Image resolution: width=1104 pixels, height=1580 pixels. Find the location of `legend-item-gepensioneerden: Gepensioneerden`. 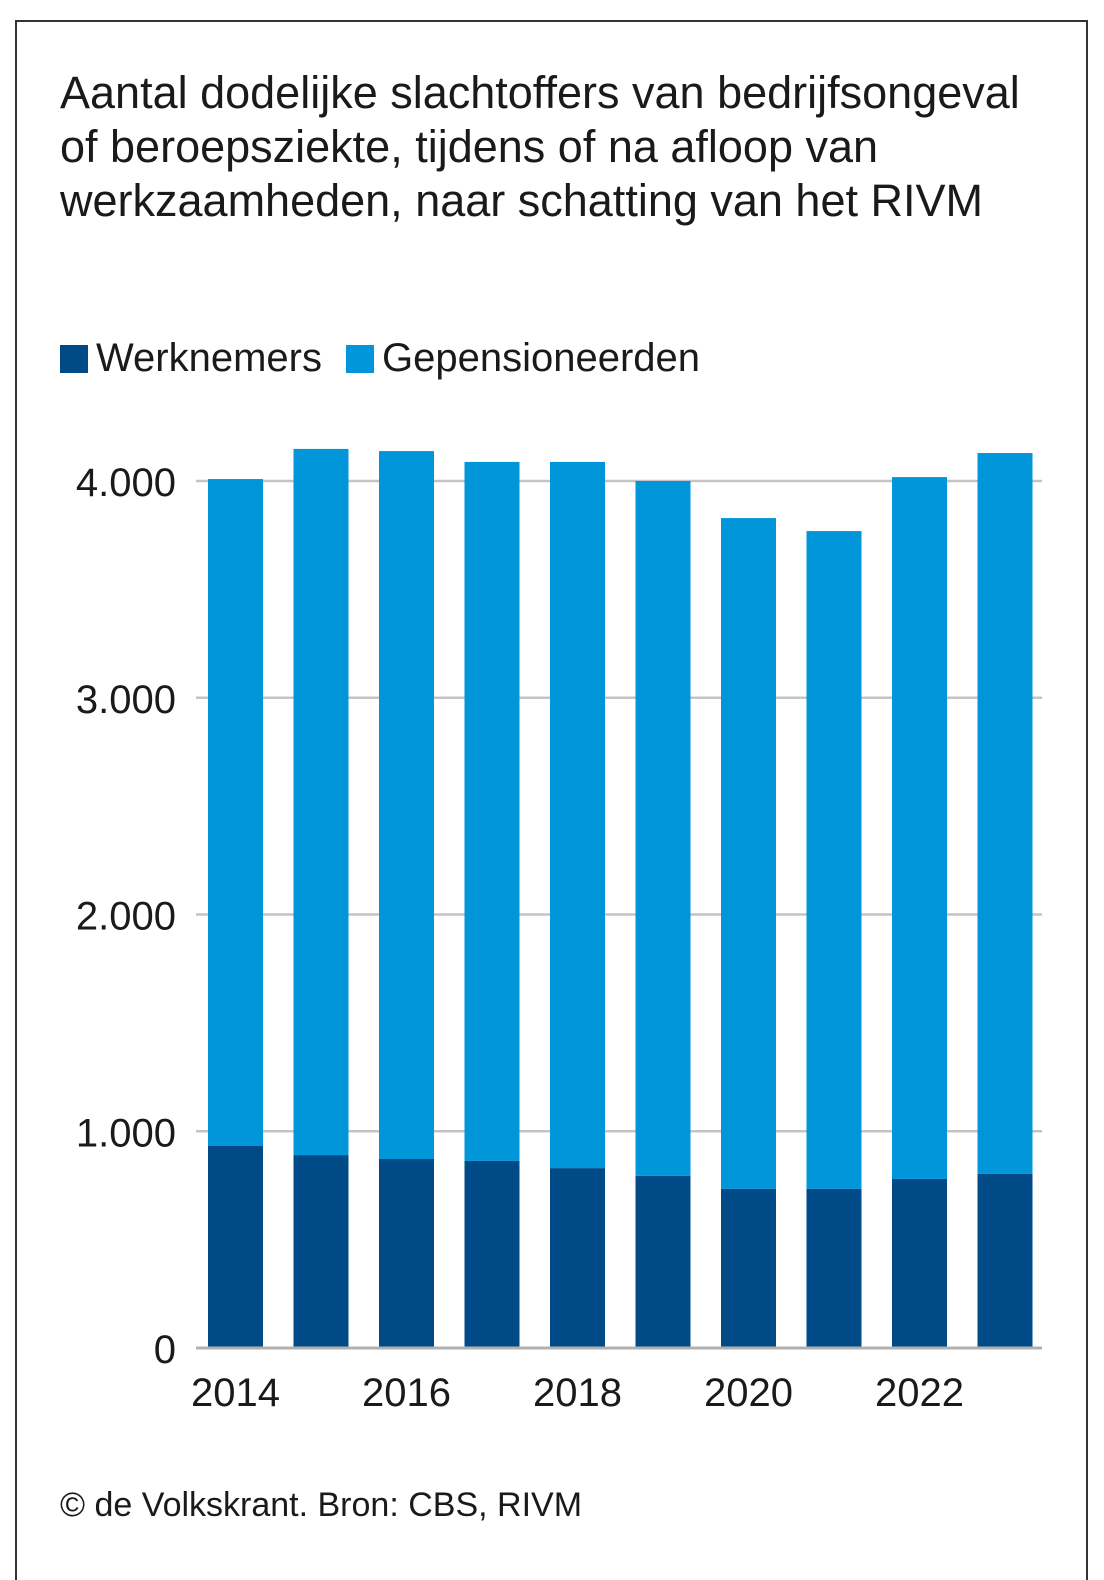

legend-item-gepensioneerden: Gepensioneerden is located at coordinates (523, 358).